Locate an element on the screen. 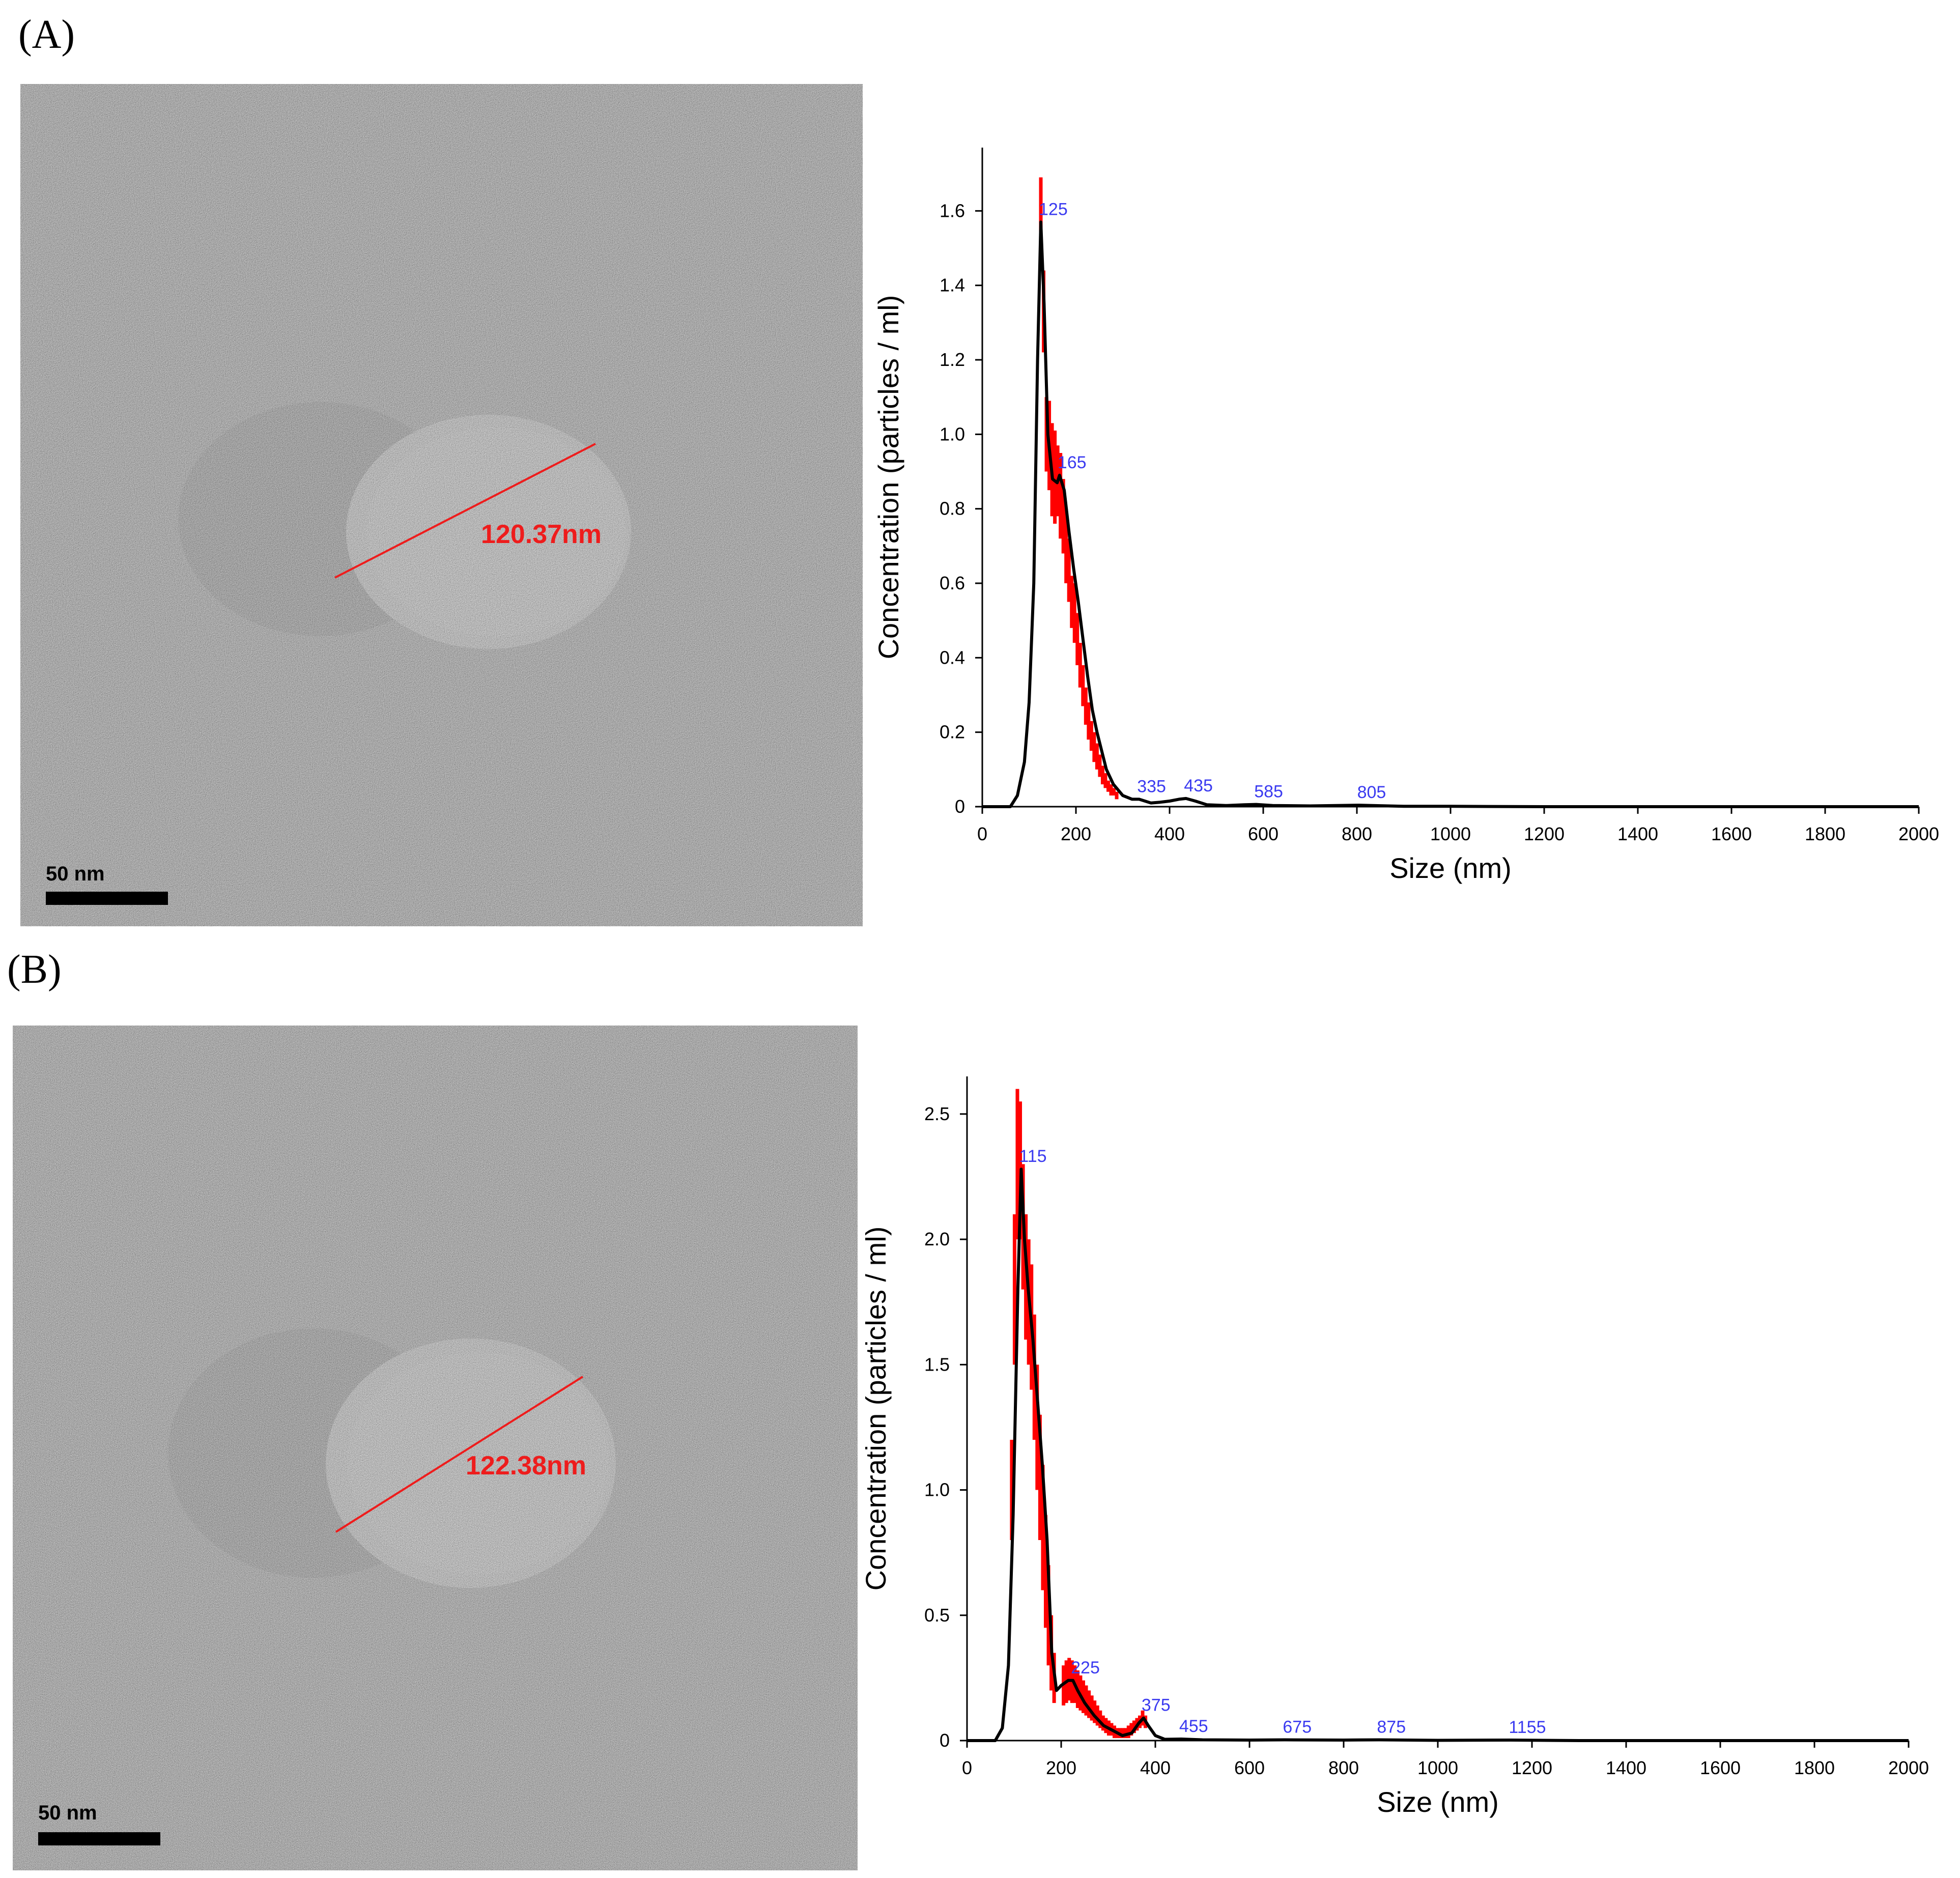  peak-label: 455 is located at coordinates (1193, 1726).